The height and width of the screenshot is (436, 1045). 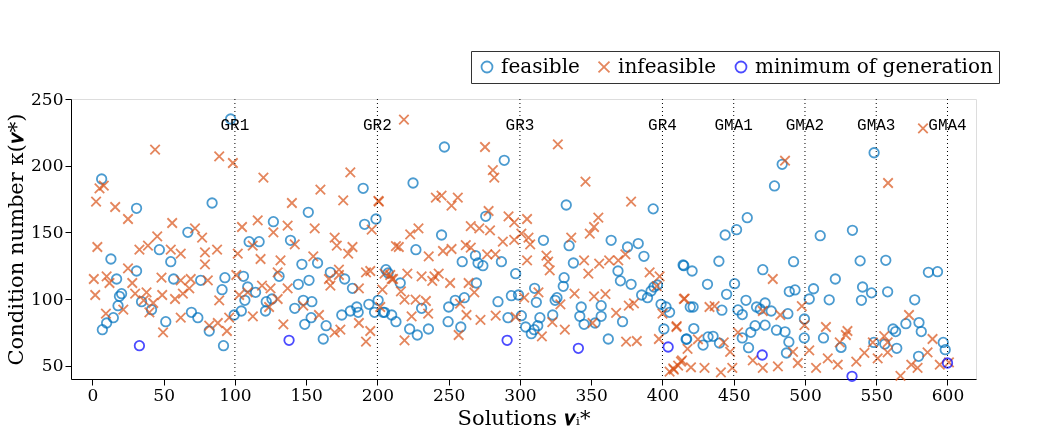 I want to click on x-tick-label: 500, so click(x=805, y=394).